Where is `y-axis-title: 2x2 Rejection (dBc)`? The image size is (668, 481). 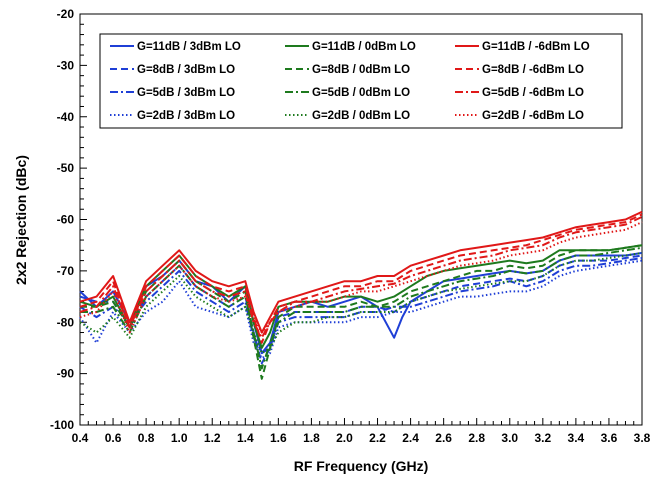
y-axis-title: 2x2 Rejection (dBc) is located at coordinates (21, 220).